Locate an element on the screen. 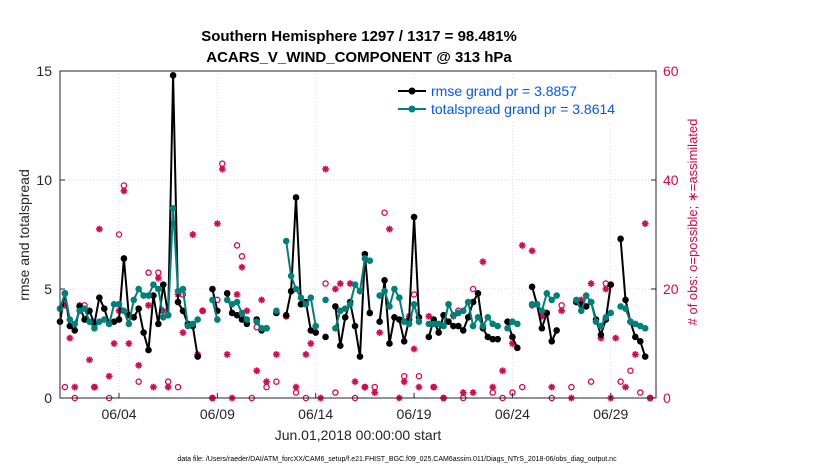  x-axis-ticks: 06/04 06/09 06/14 06/19 06/24 06/29 is located at coordinates (364, 407).